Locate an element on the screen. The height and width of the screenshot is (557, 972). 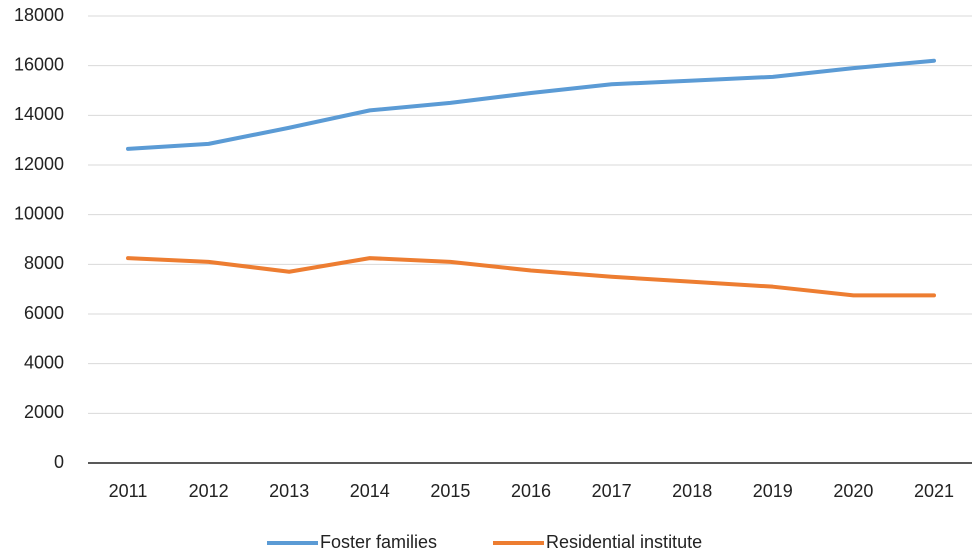
legend-label: Foster families is located at coordinates (378, 542).